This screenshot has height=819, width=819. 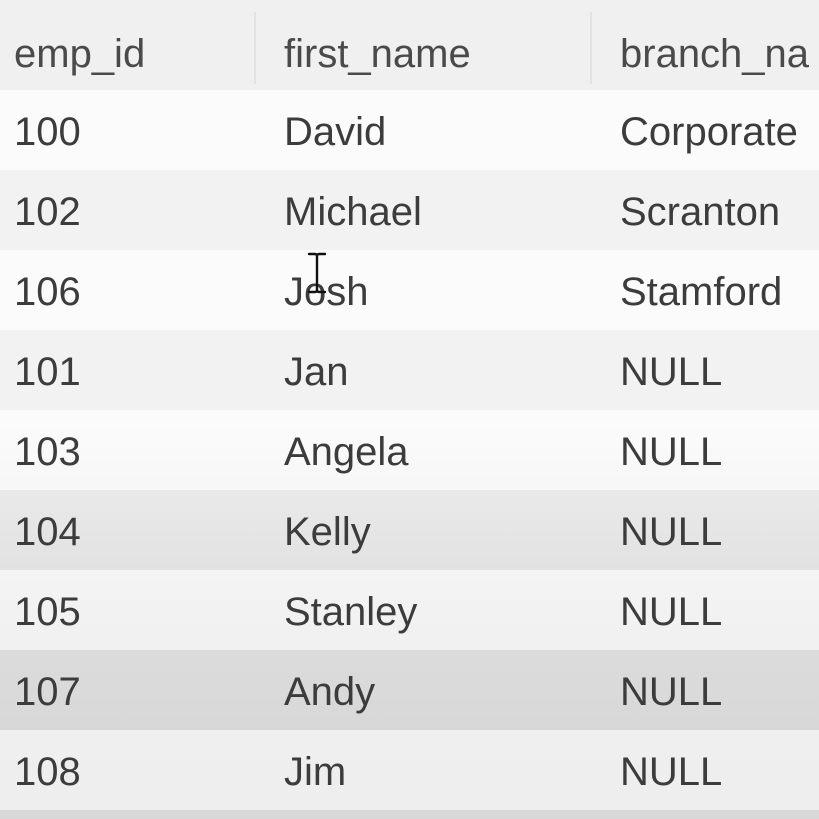 What do you see at coordinates (47, 692) in the screenshot?
I see `cell-emp-id: 107` at bounding box center [47, 692].